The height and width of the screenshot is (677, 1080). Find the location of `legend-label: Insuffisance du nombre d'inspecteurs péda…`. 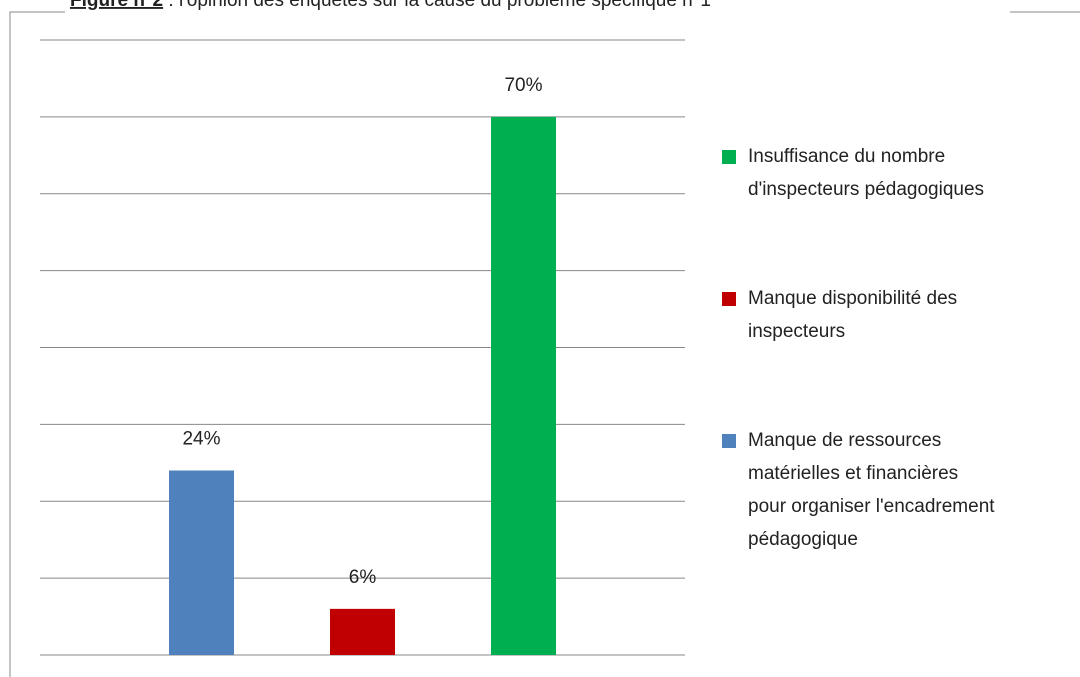

legend-label: Insuffisance du nombre d'inspecteurs péda… is located at coordinates (866, 173).